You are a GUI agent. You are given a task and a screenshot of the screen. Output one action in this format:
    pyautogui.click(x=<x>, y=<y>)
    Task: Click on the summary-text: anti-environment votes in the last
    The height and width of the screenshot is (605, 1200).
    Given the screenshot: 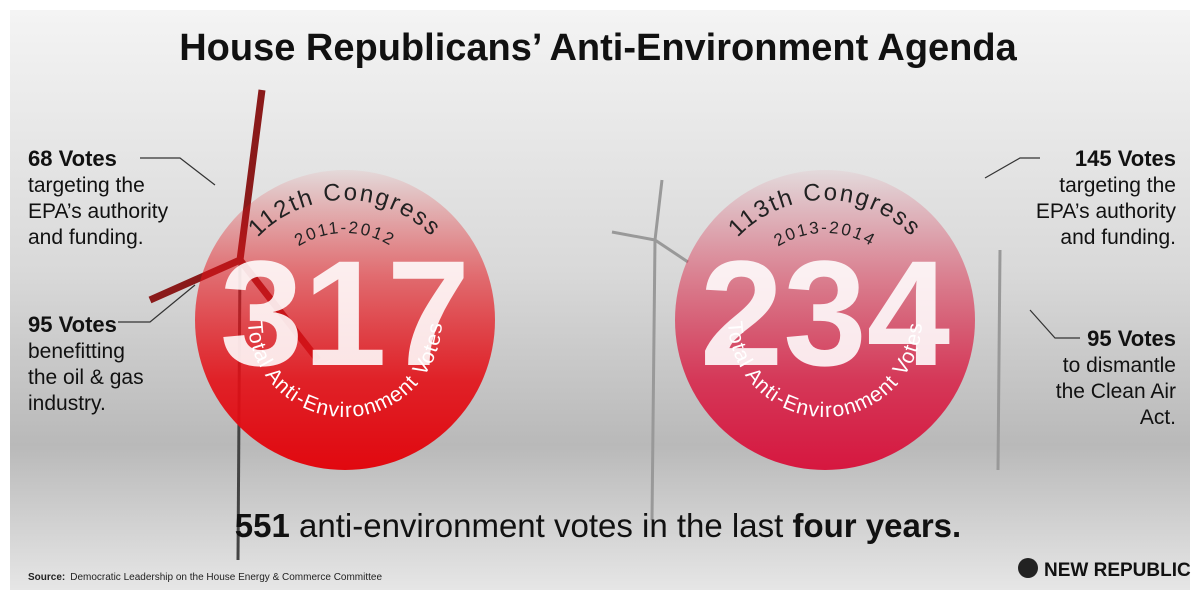 What is the action you would take?
    pyautogui.click(x=541, y=525)
    